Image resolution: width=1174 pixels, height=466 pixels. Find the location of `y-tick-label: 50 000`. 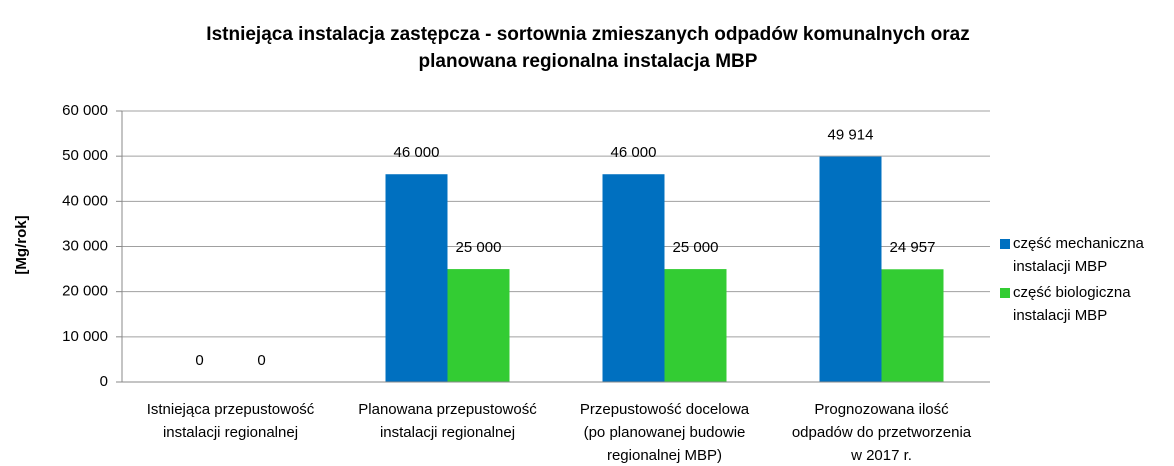

y-tick-label: 50 000 is located at coordinates (85, 155).